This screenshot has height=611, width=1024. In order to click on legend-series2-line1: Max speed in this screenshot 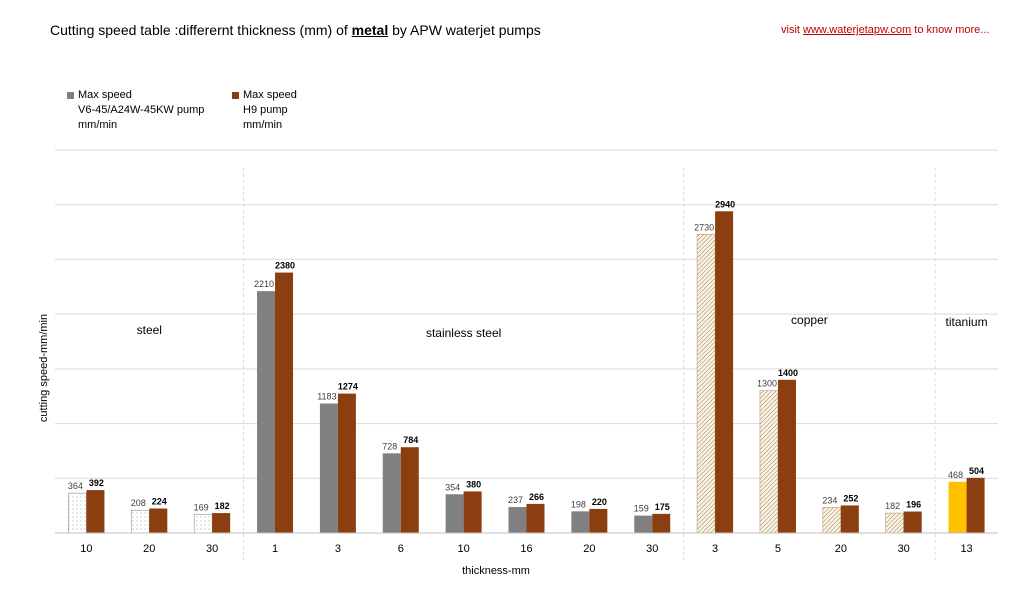, I will do `click(270, 95)`.